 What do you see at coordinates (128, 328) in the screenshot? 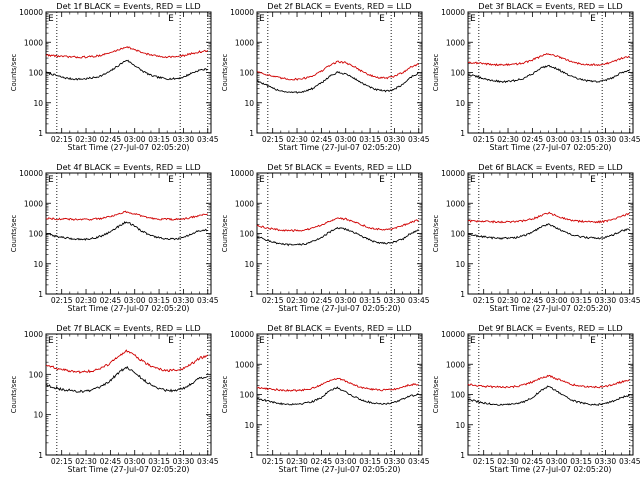
I see `panel-title: Det 7f BLACK = Events, RED = LLD` at bounding box center [128, 328].